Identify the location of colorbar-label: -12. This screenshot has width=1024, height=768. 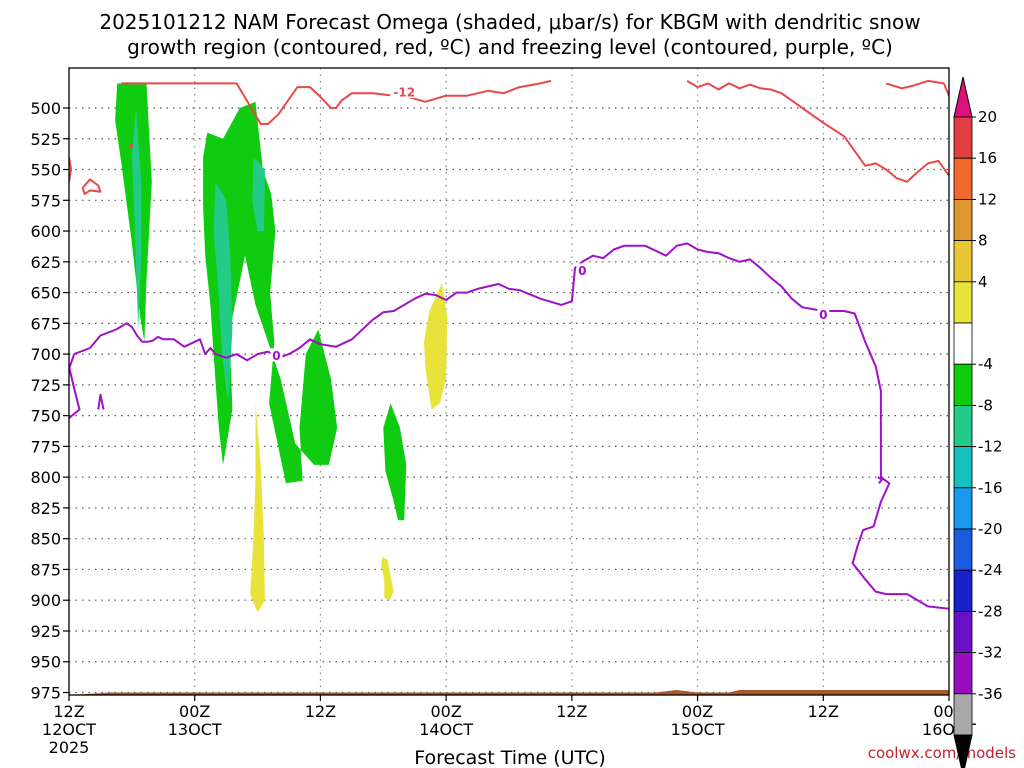
(990, 447).